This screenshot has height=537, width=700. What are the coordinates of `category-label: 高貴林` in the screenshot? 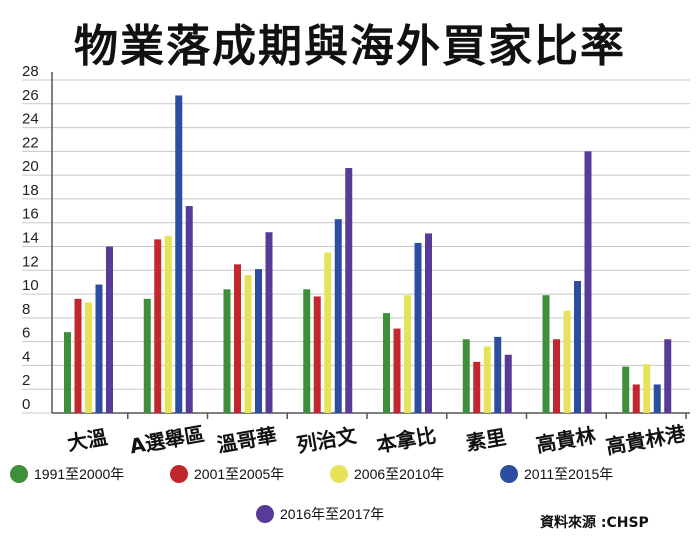 It's located at (565, 440).